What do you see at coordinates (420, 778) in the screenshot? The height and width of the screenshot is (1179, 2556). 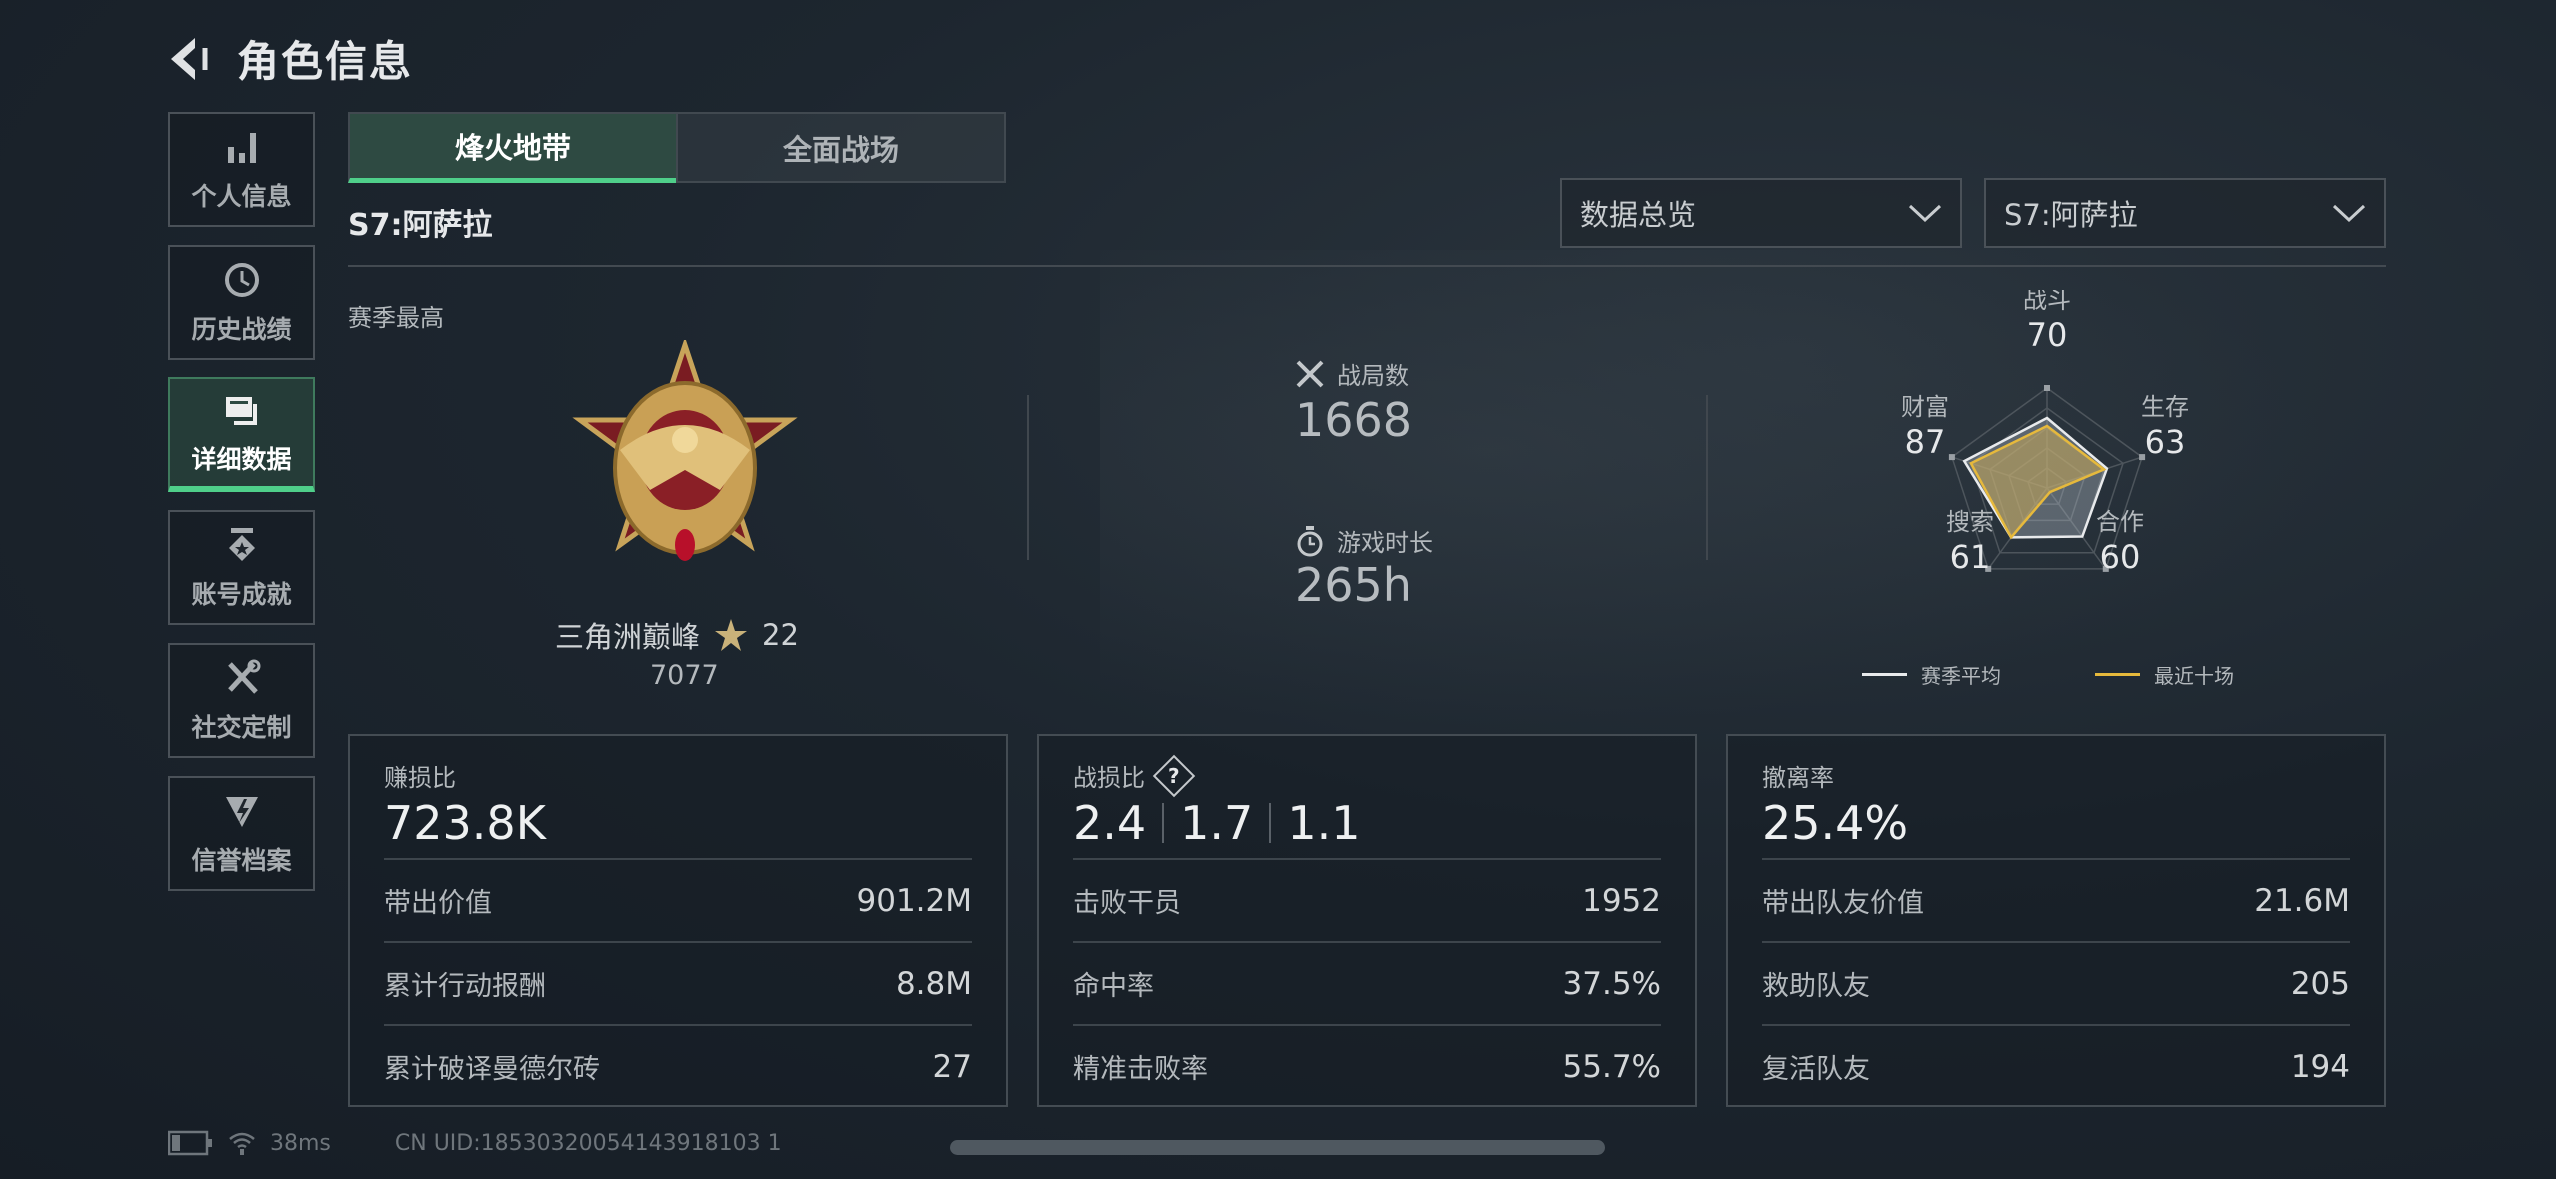 I see `card-title: 赚损比` at bounding box center [420, 778].